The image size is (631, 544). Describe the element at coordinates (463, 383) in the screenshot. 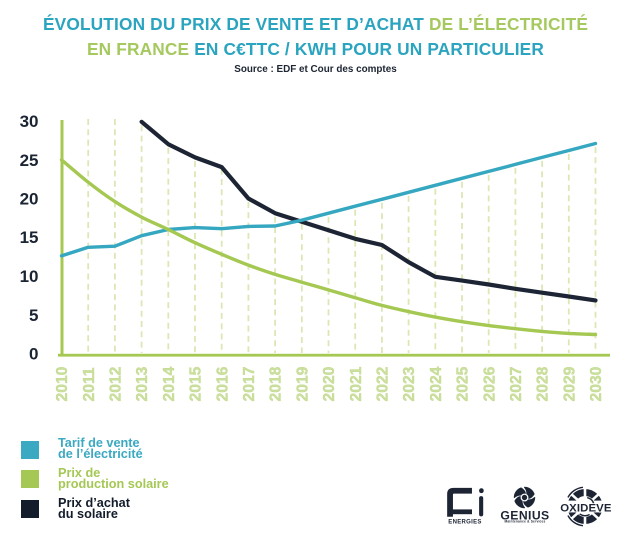

I see `svg-text: 2025` at that location.